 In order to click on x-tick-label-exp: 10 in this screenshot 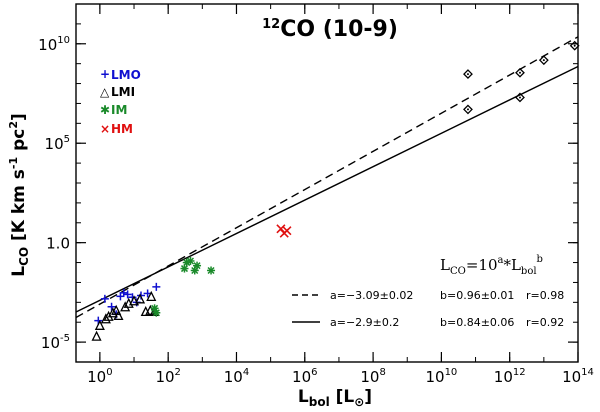, I will do `click(451, 372)`.